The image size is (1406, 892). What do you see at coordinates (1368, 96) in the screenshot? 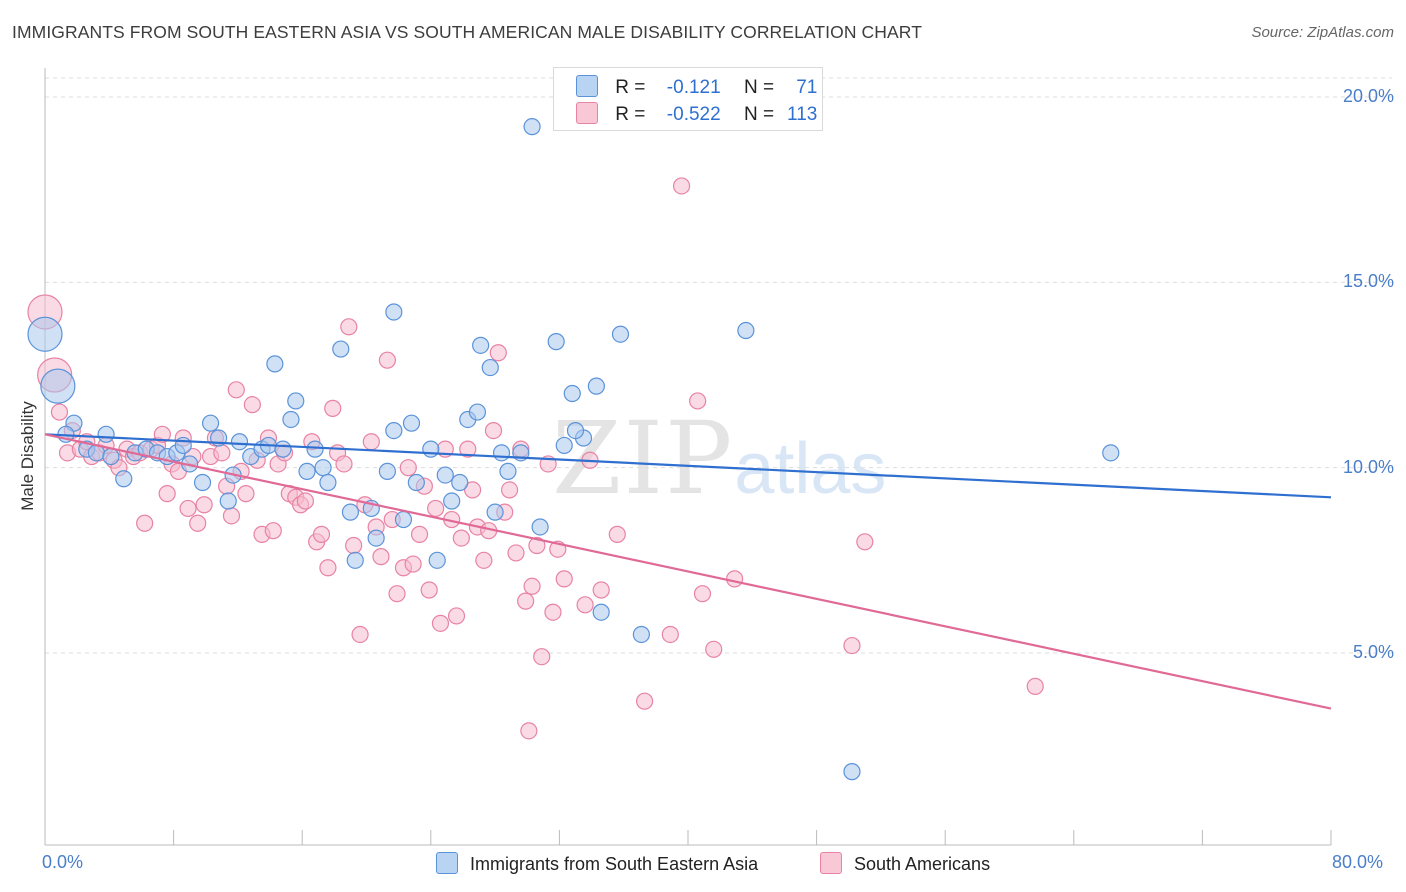
I see `y-tick-label-20: 20.0%` at bounding box center [1368, 96].